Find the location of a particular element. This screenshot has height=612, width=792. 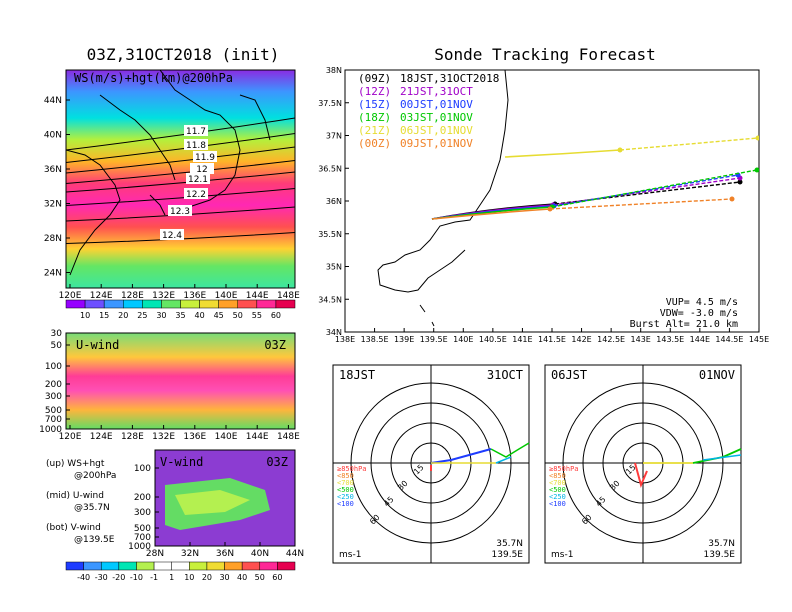

lon-tick-label: 124E is located at coordinates (101, 437).